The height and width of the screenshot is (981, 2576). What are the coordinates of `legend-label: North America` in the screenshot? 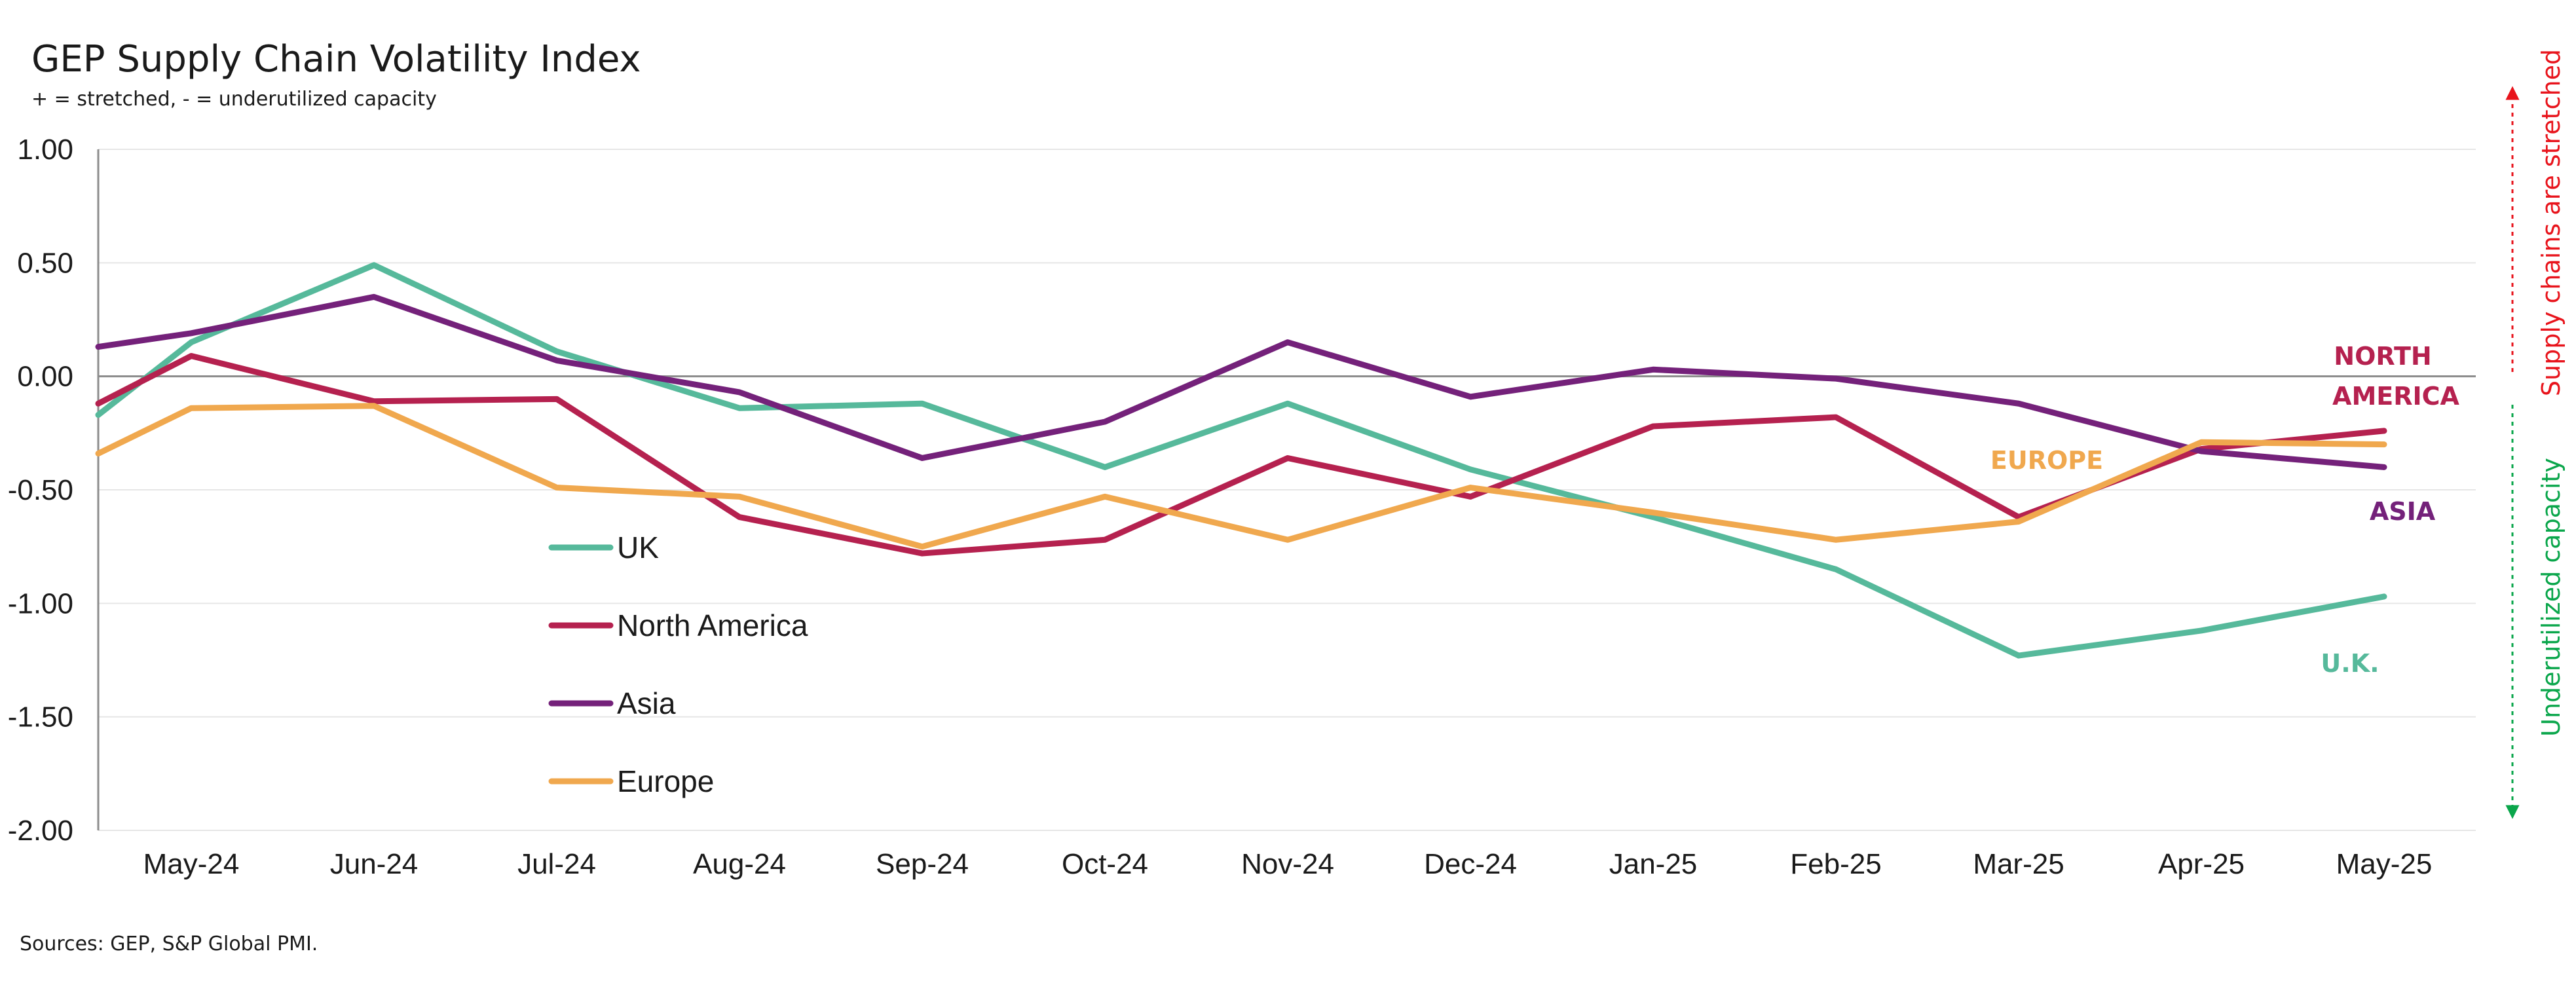 It's located at (712, 625).